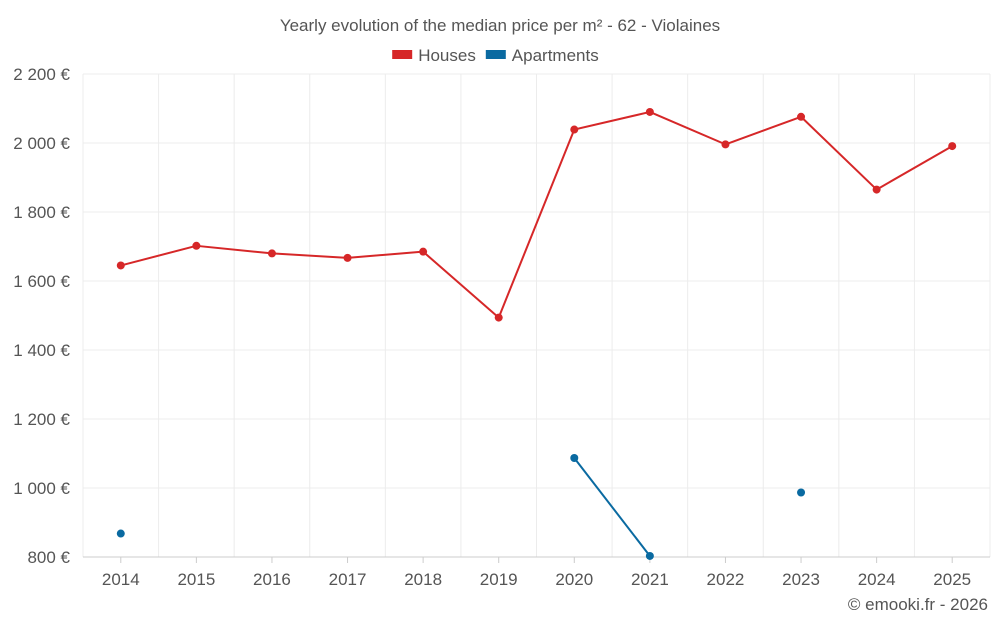 The image size is (1000, 625). Describe the element at coordinates (612, 507) in the screenshot. I see `apartments-line-segment` at that location.